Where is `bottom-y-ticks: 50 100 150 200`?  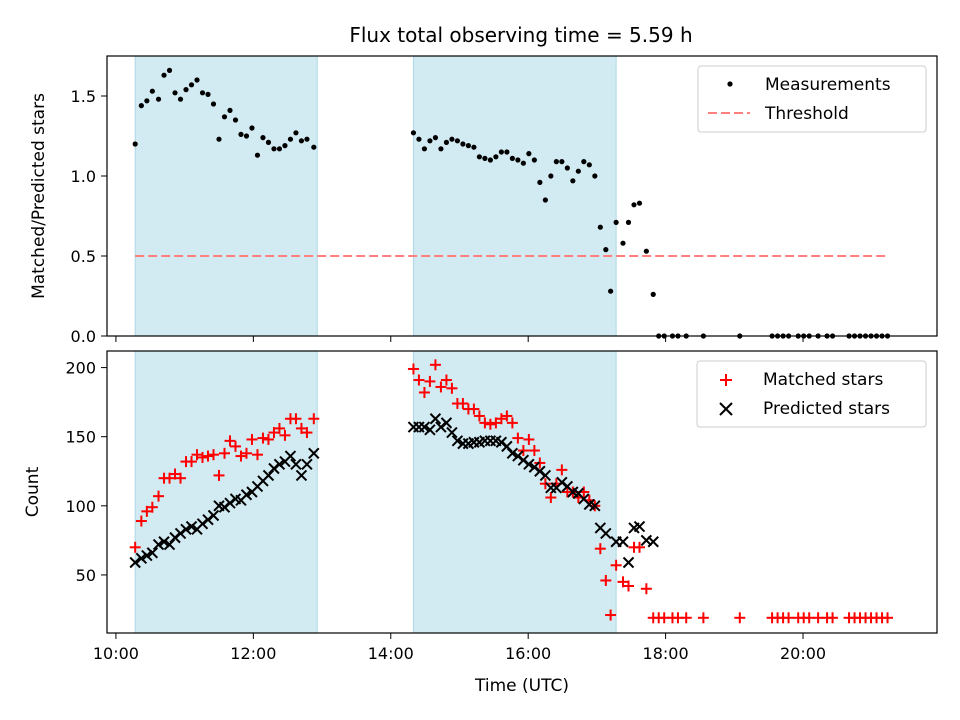
bottom-y-ticks: 50 100 150 200 is located at coordinates (86, 472).